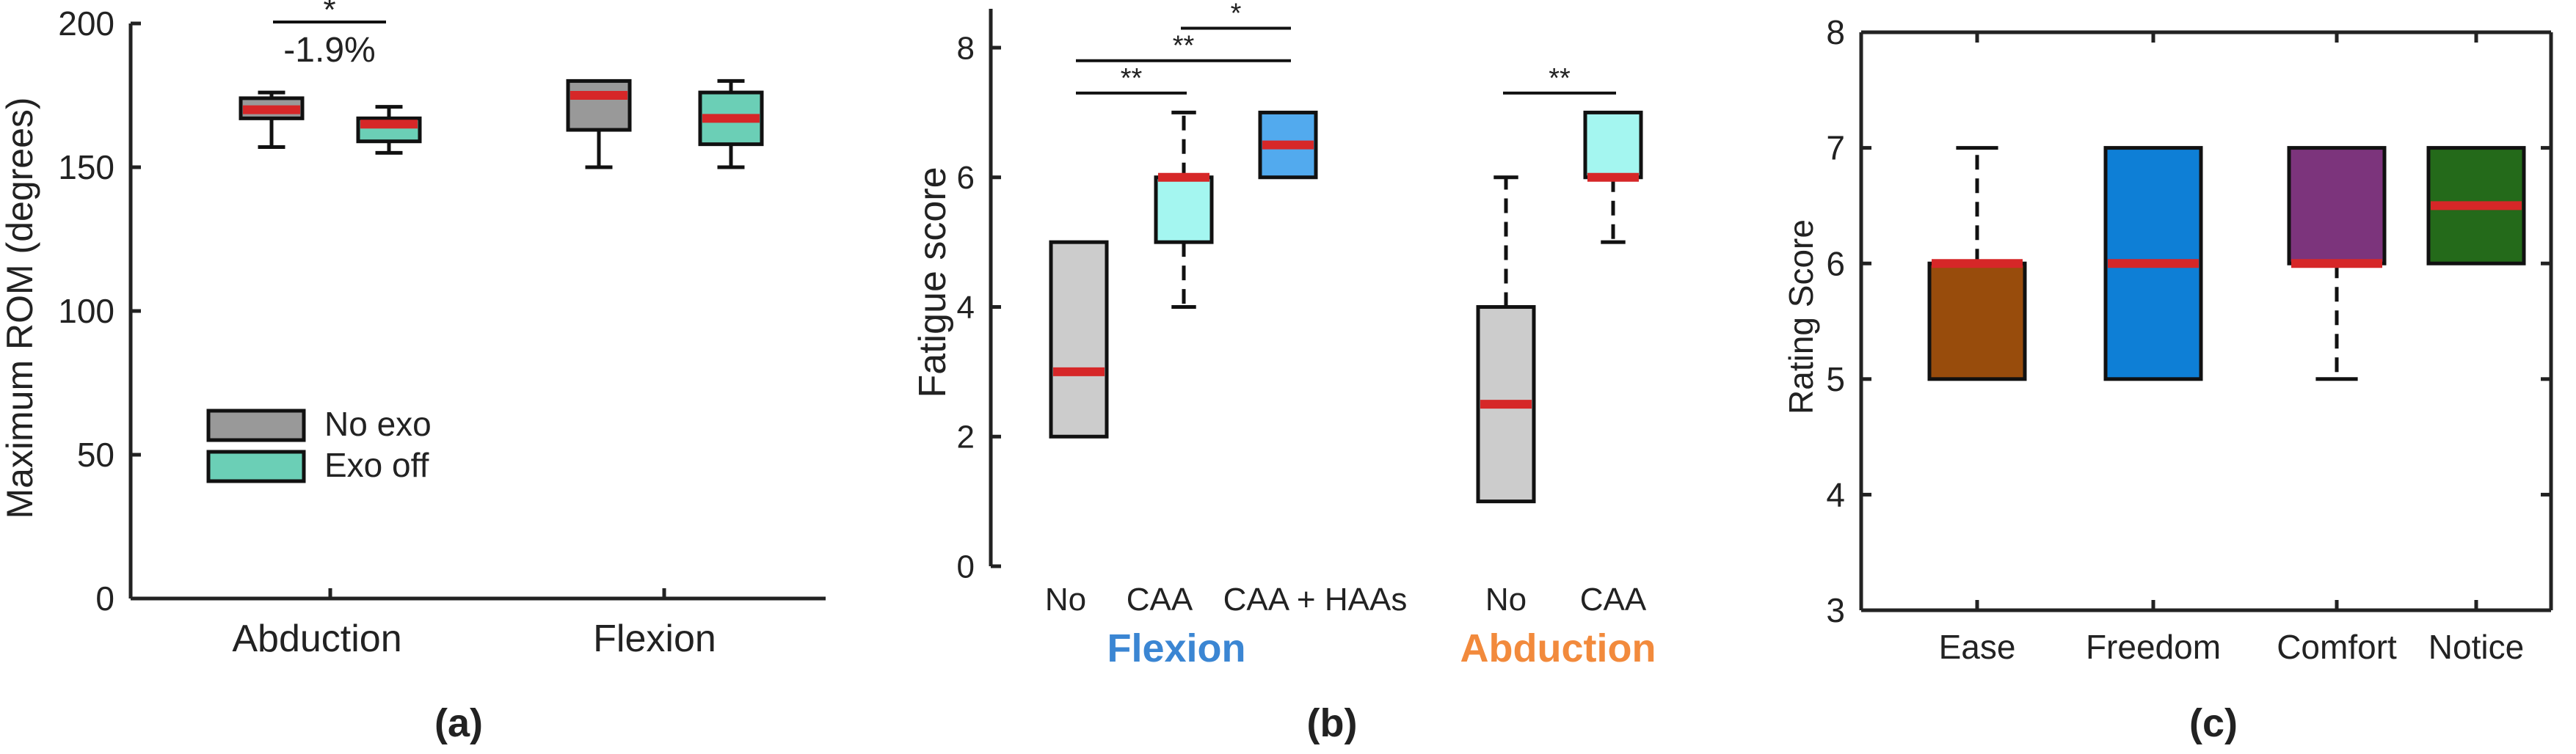  I want to click on panel-a-ytick-label: 200, so click(86, 23).